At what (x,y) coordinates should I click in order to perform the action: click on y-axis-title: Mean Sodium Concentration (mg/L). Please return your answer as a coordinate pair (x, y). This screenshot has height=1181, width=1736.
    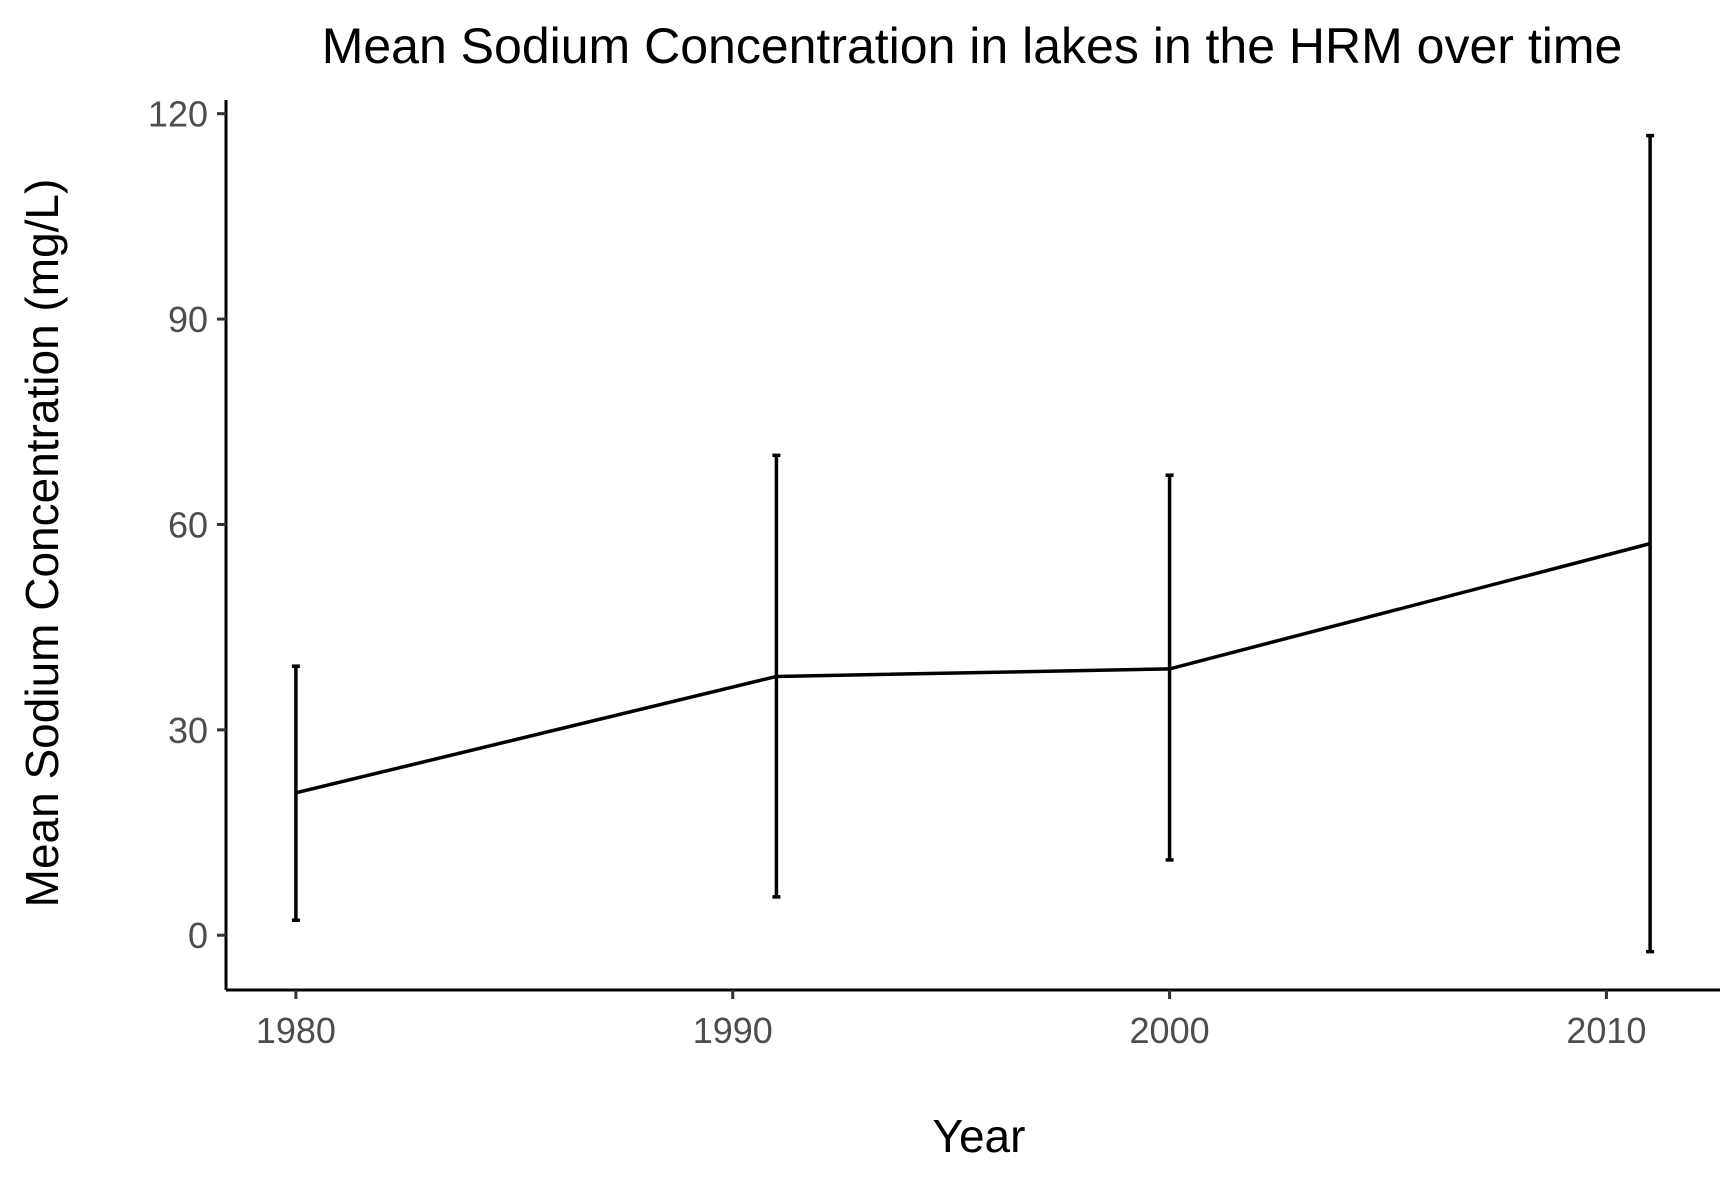
    Looking at the image, I should click on (42, 543).